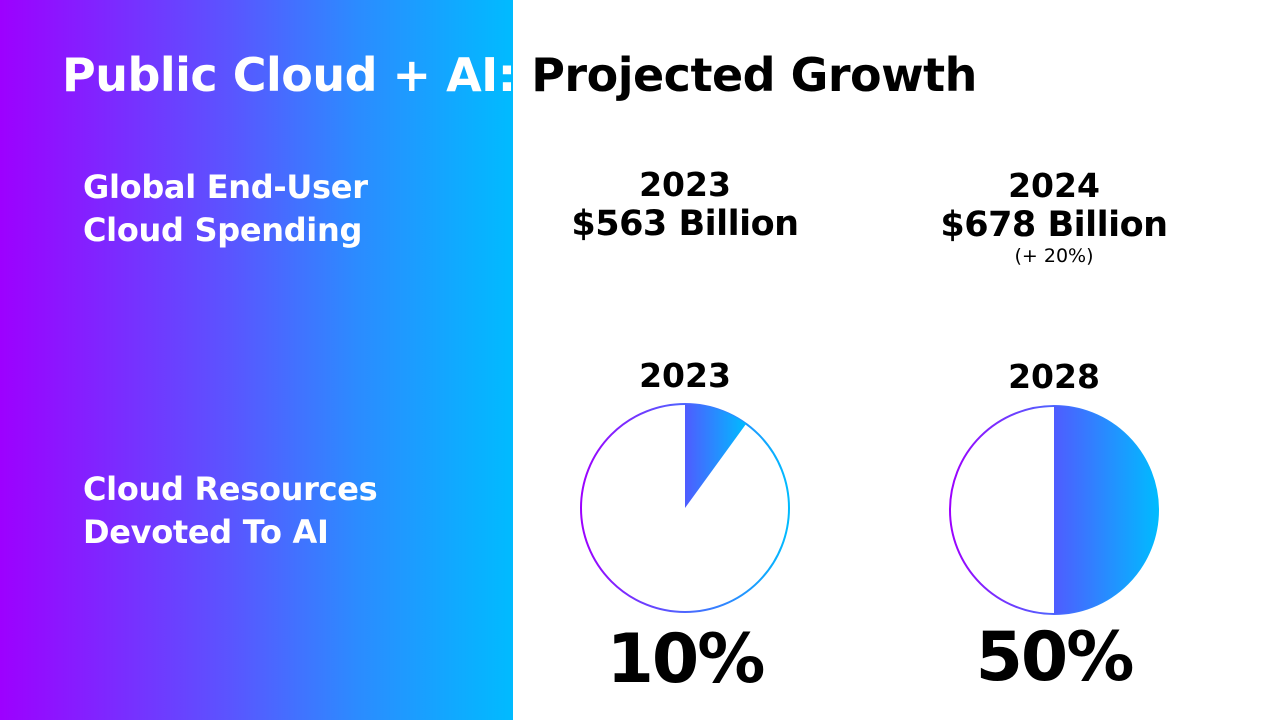 Image resolution: width=1280 pixels, height=720 pixels. What do you see at coordinates (225, 209) in the screenshot?
I see `spending-label: Global End-User Cloud Spending` at bounding box center [225, 209].